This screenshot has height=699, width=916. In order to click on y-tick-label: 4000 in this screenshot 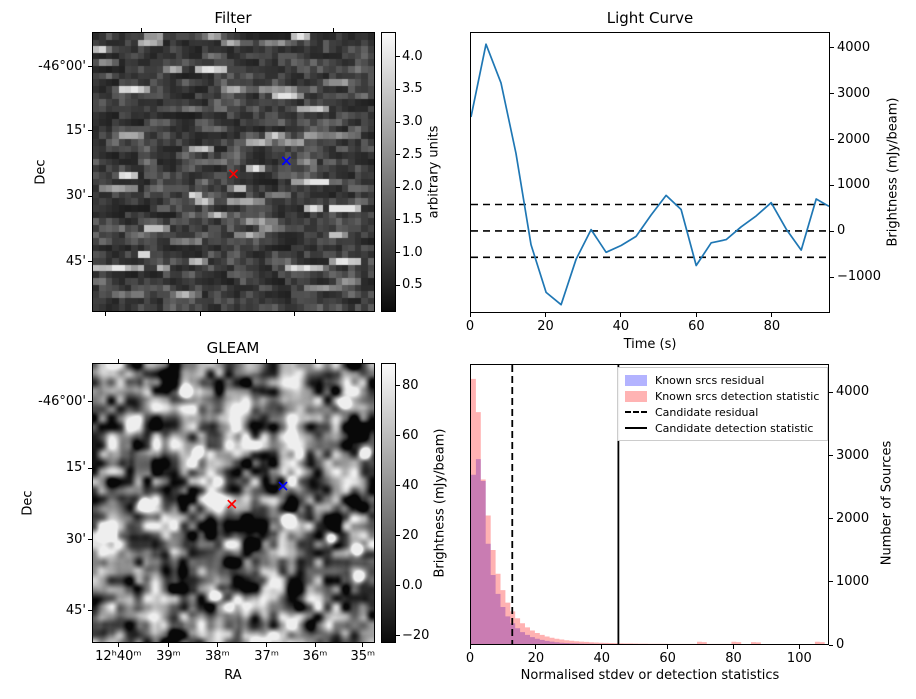, I will do `click(853, 392)`.